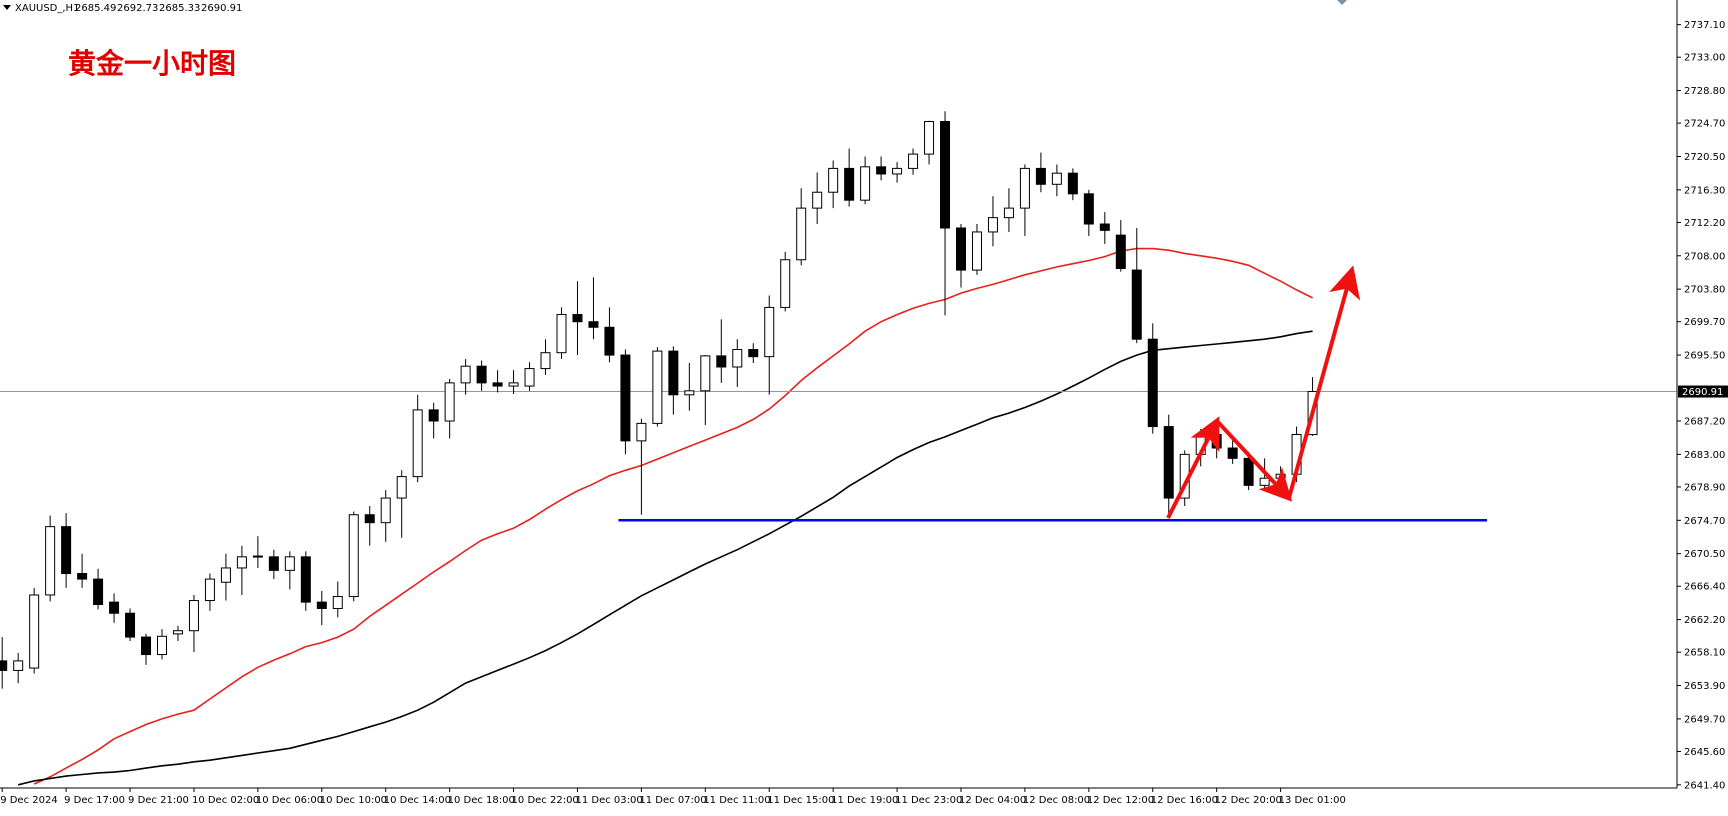 This screenshot has width=1728, height=816. I want to click on symbol-title: XAUUSD_,H1, so click(47, 8).